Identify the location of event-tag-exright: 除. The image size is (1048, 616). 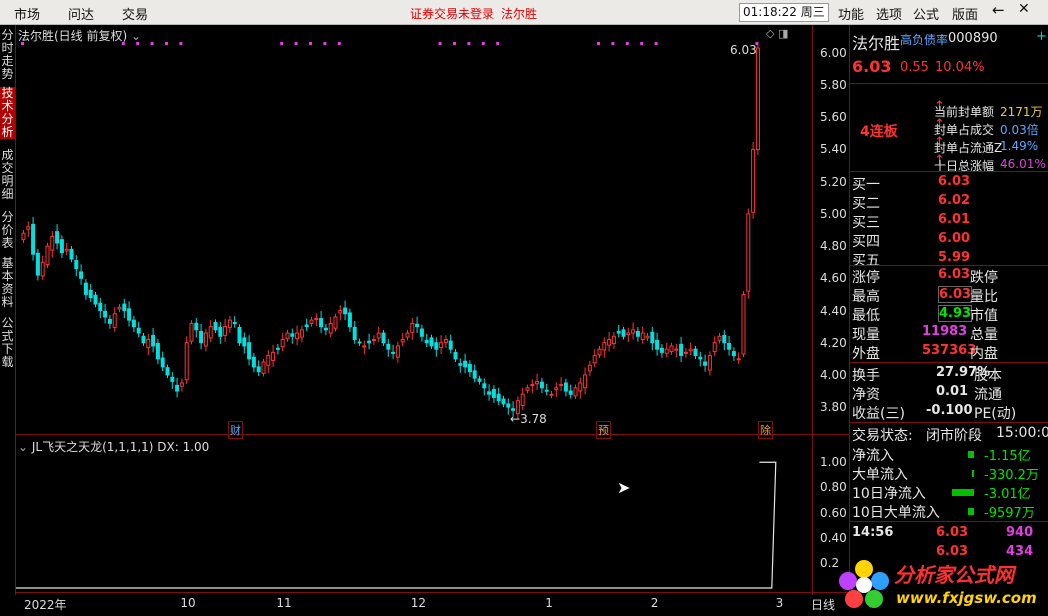
(765, 430).